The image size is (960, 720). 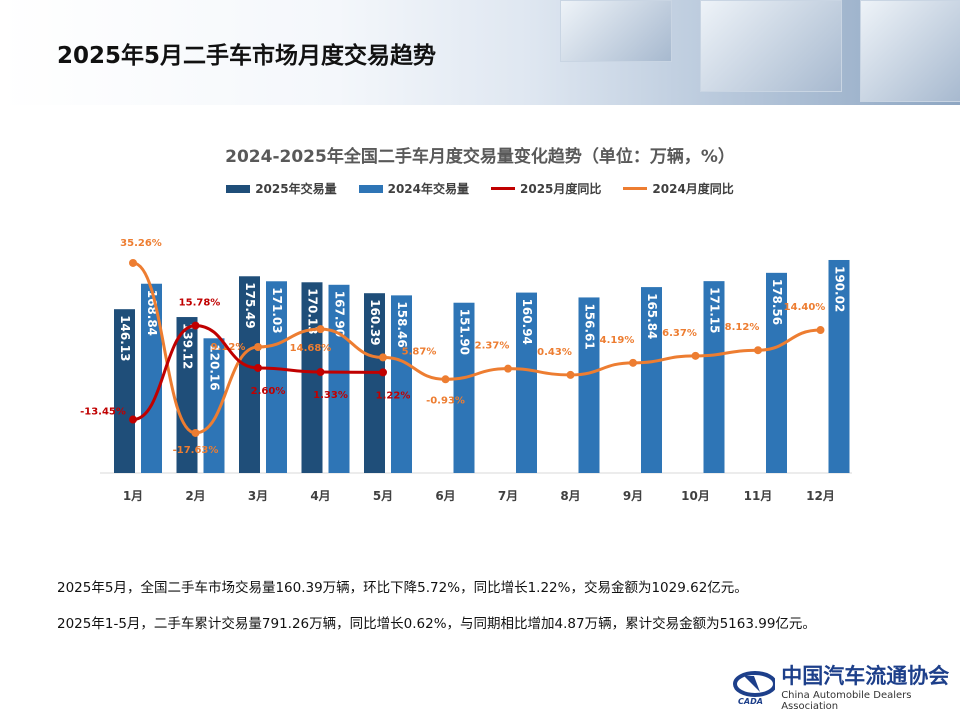 What do you see at coordinates (445, 496) in the screenshot?
I see `x-tick-label: 6月` at bounding box center [445, 496].